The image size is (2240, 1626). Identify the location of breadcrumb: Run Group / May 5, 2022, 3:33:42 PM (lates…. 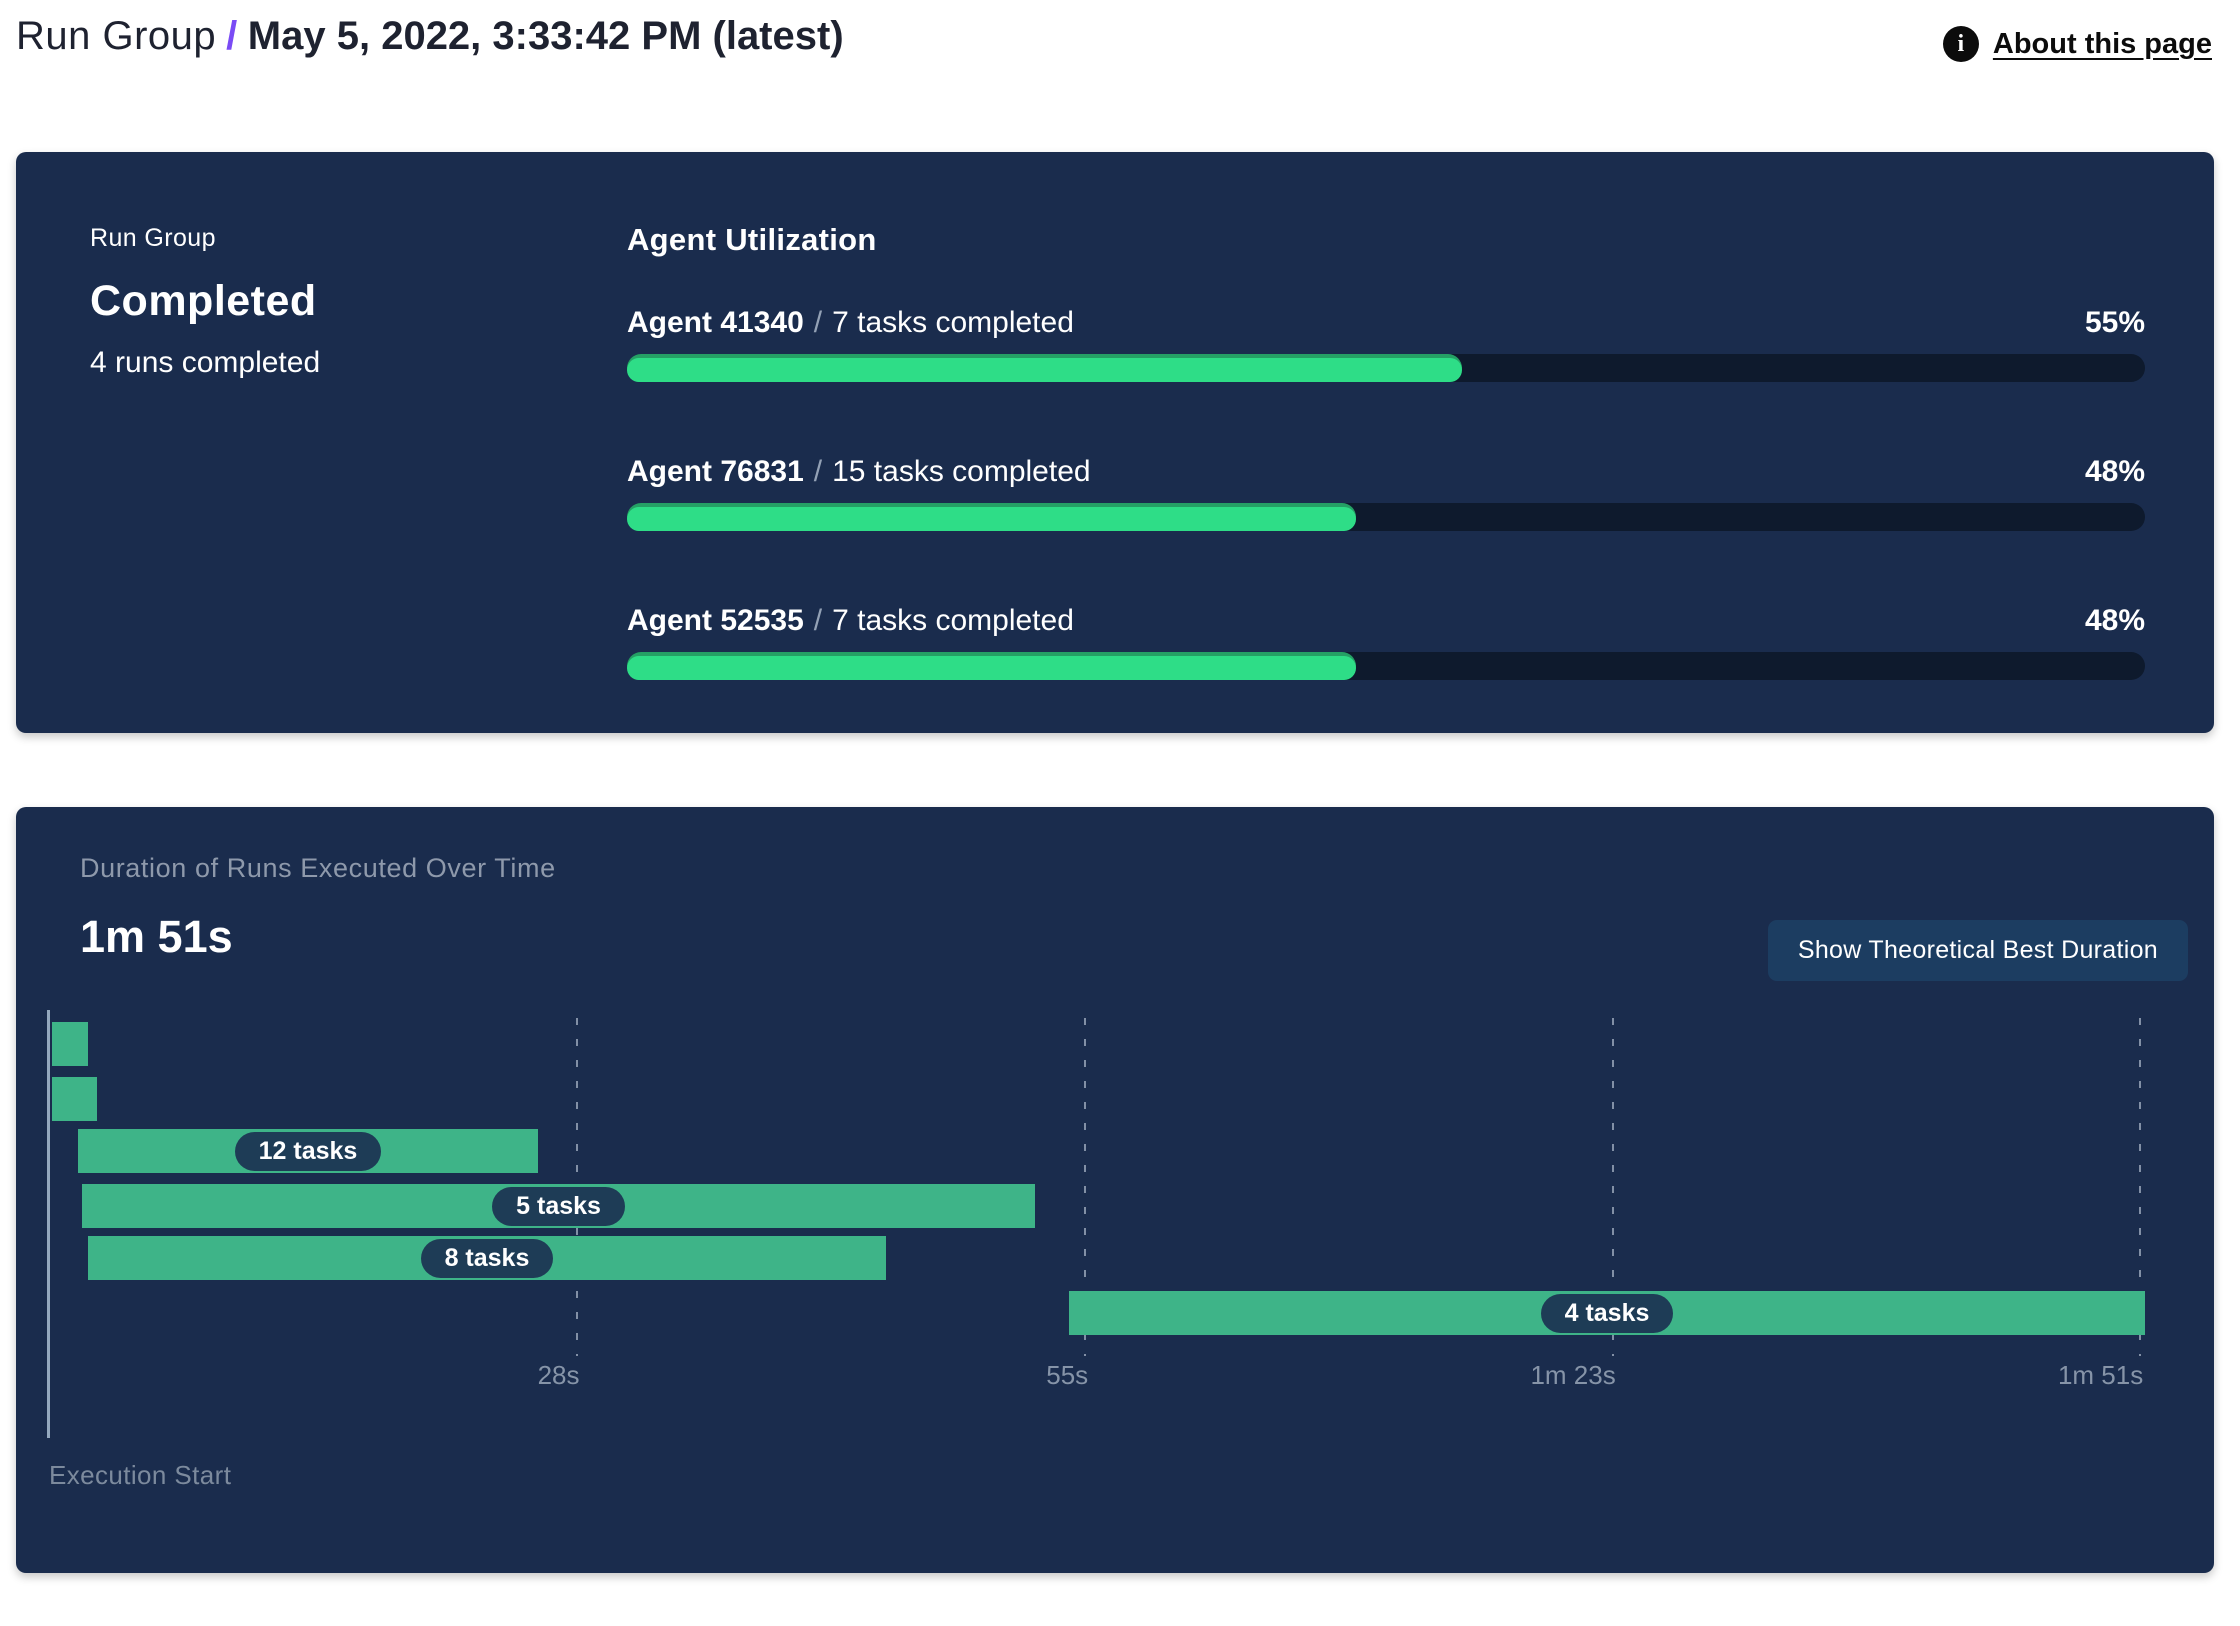
(430, 33).